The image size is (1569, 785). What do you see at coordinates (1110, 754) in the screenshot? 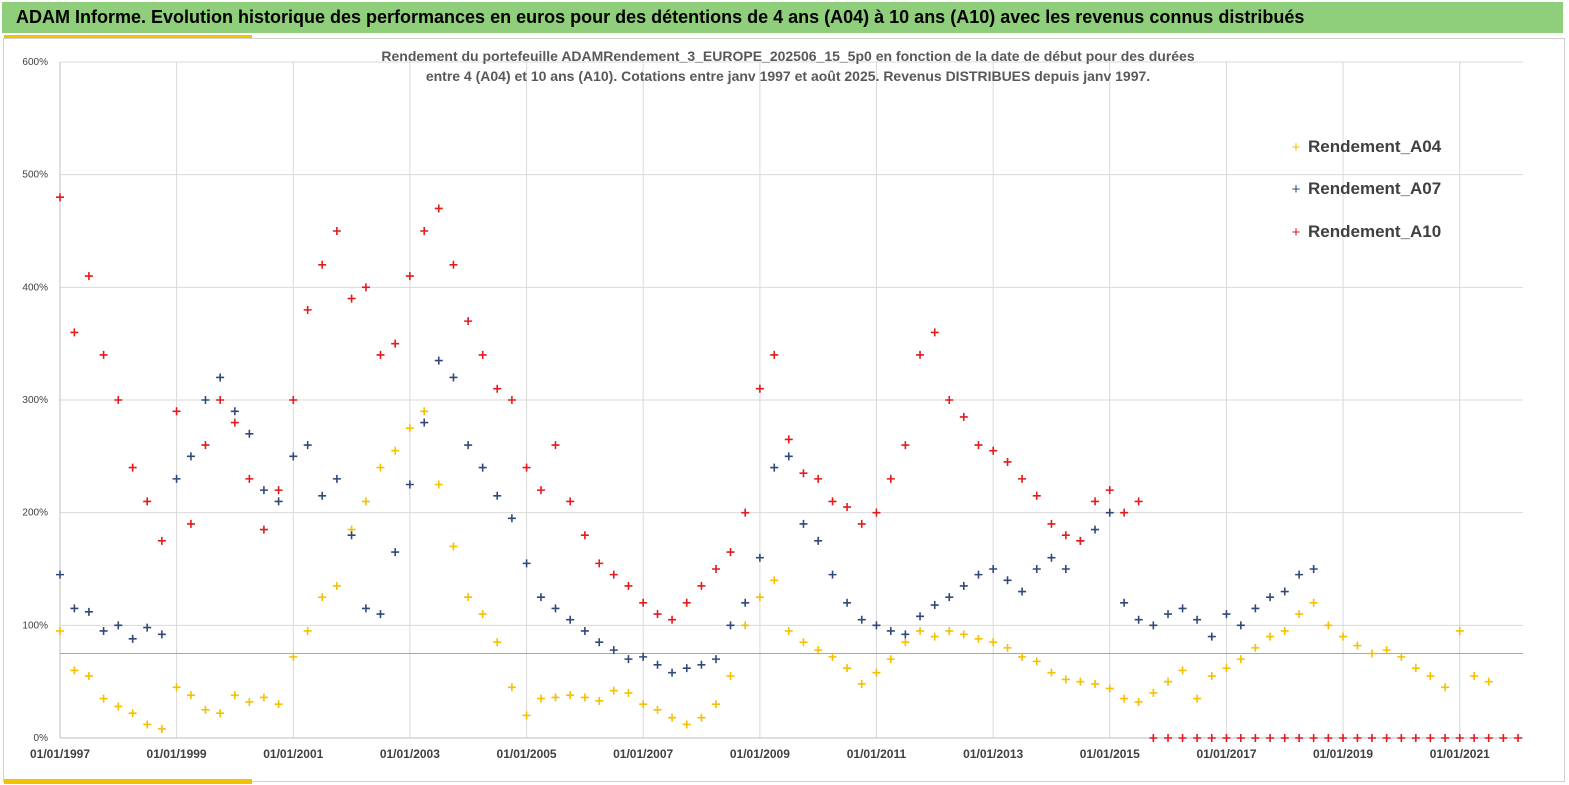
I see `x-tick-label: 01/01/2015` at bounding box center [1110, 754].